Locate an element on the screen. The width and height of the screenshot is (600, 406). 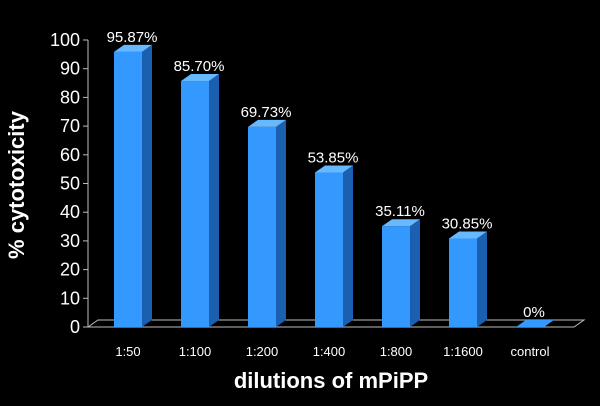
chart-floor is located at coordinates (336, 323).